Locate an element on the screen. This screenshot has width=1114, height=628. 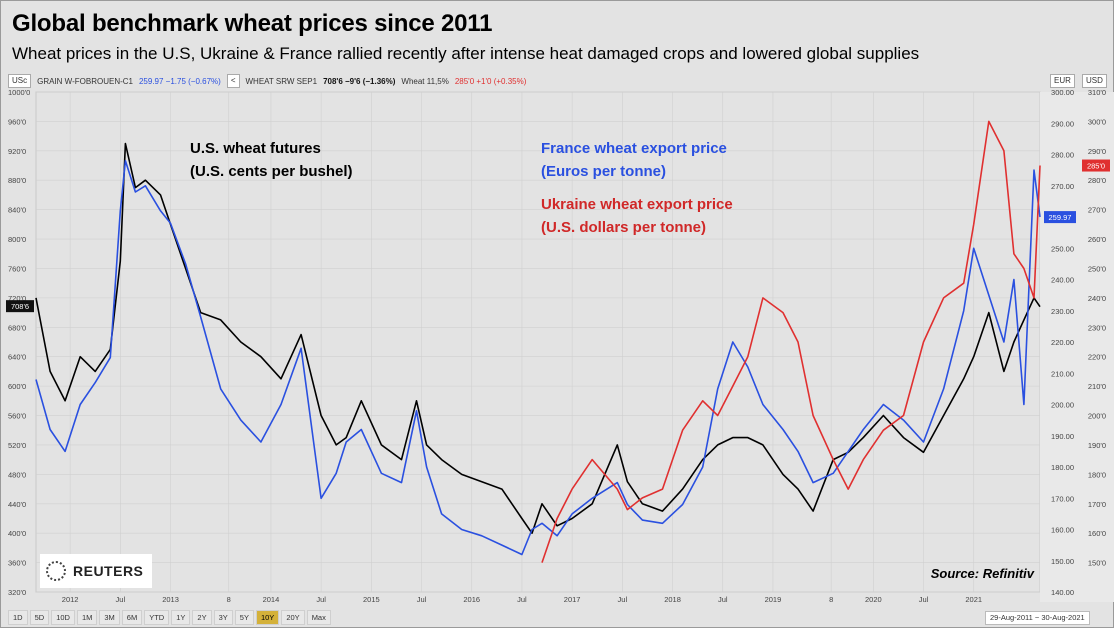
y-left-tick-label: 360'0 is located at coordinates (17, 563).